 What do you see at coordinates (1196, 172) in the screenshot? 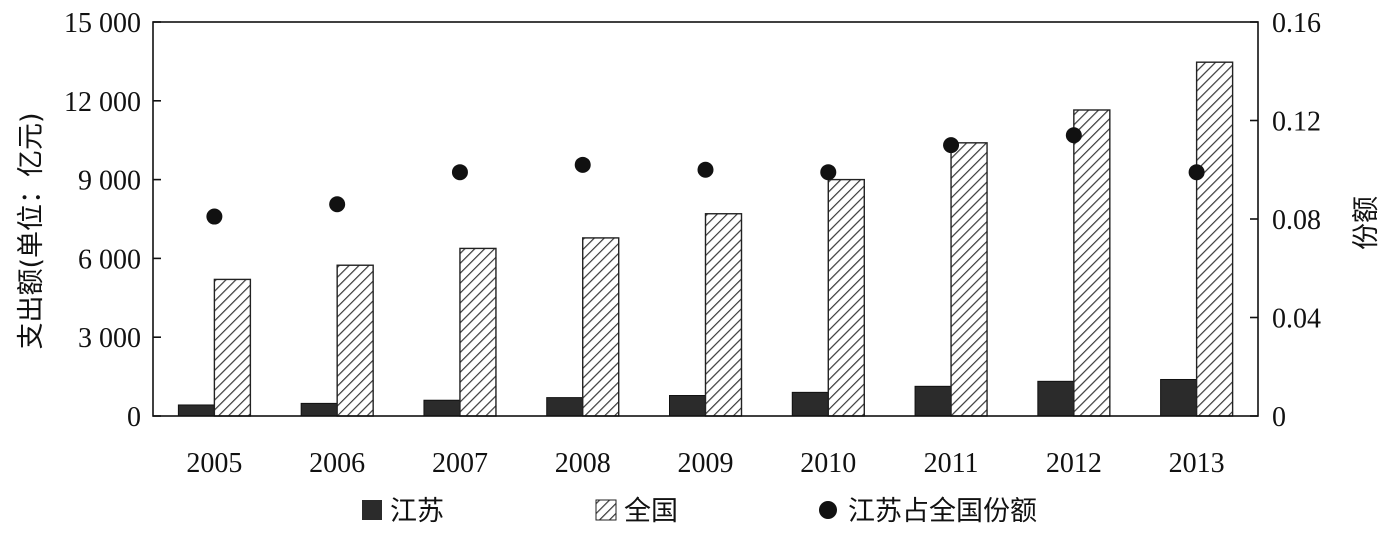
I see `share-point-2013` at bounding box center [1196, 172].